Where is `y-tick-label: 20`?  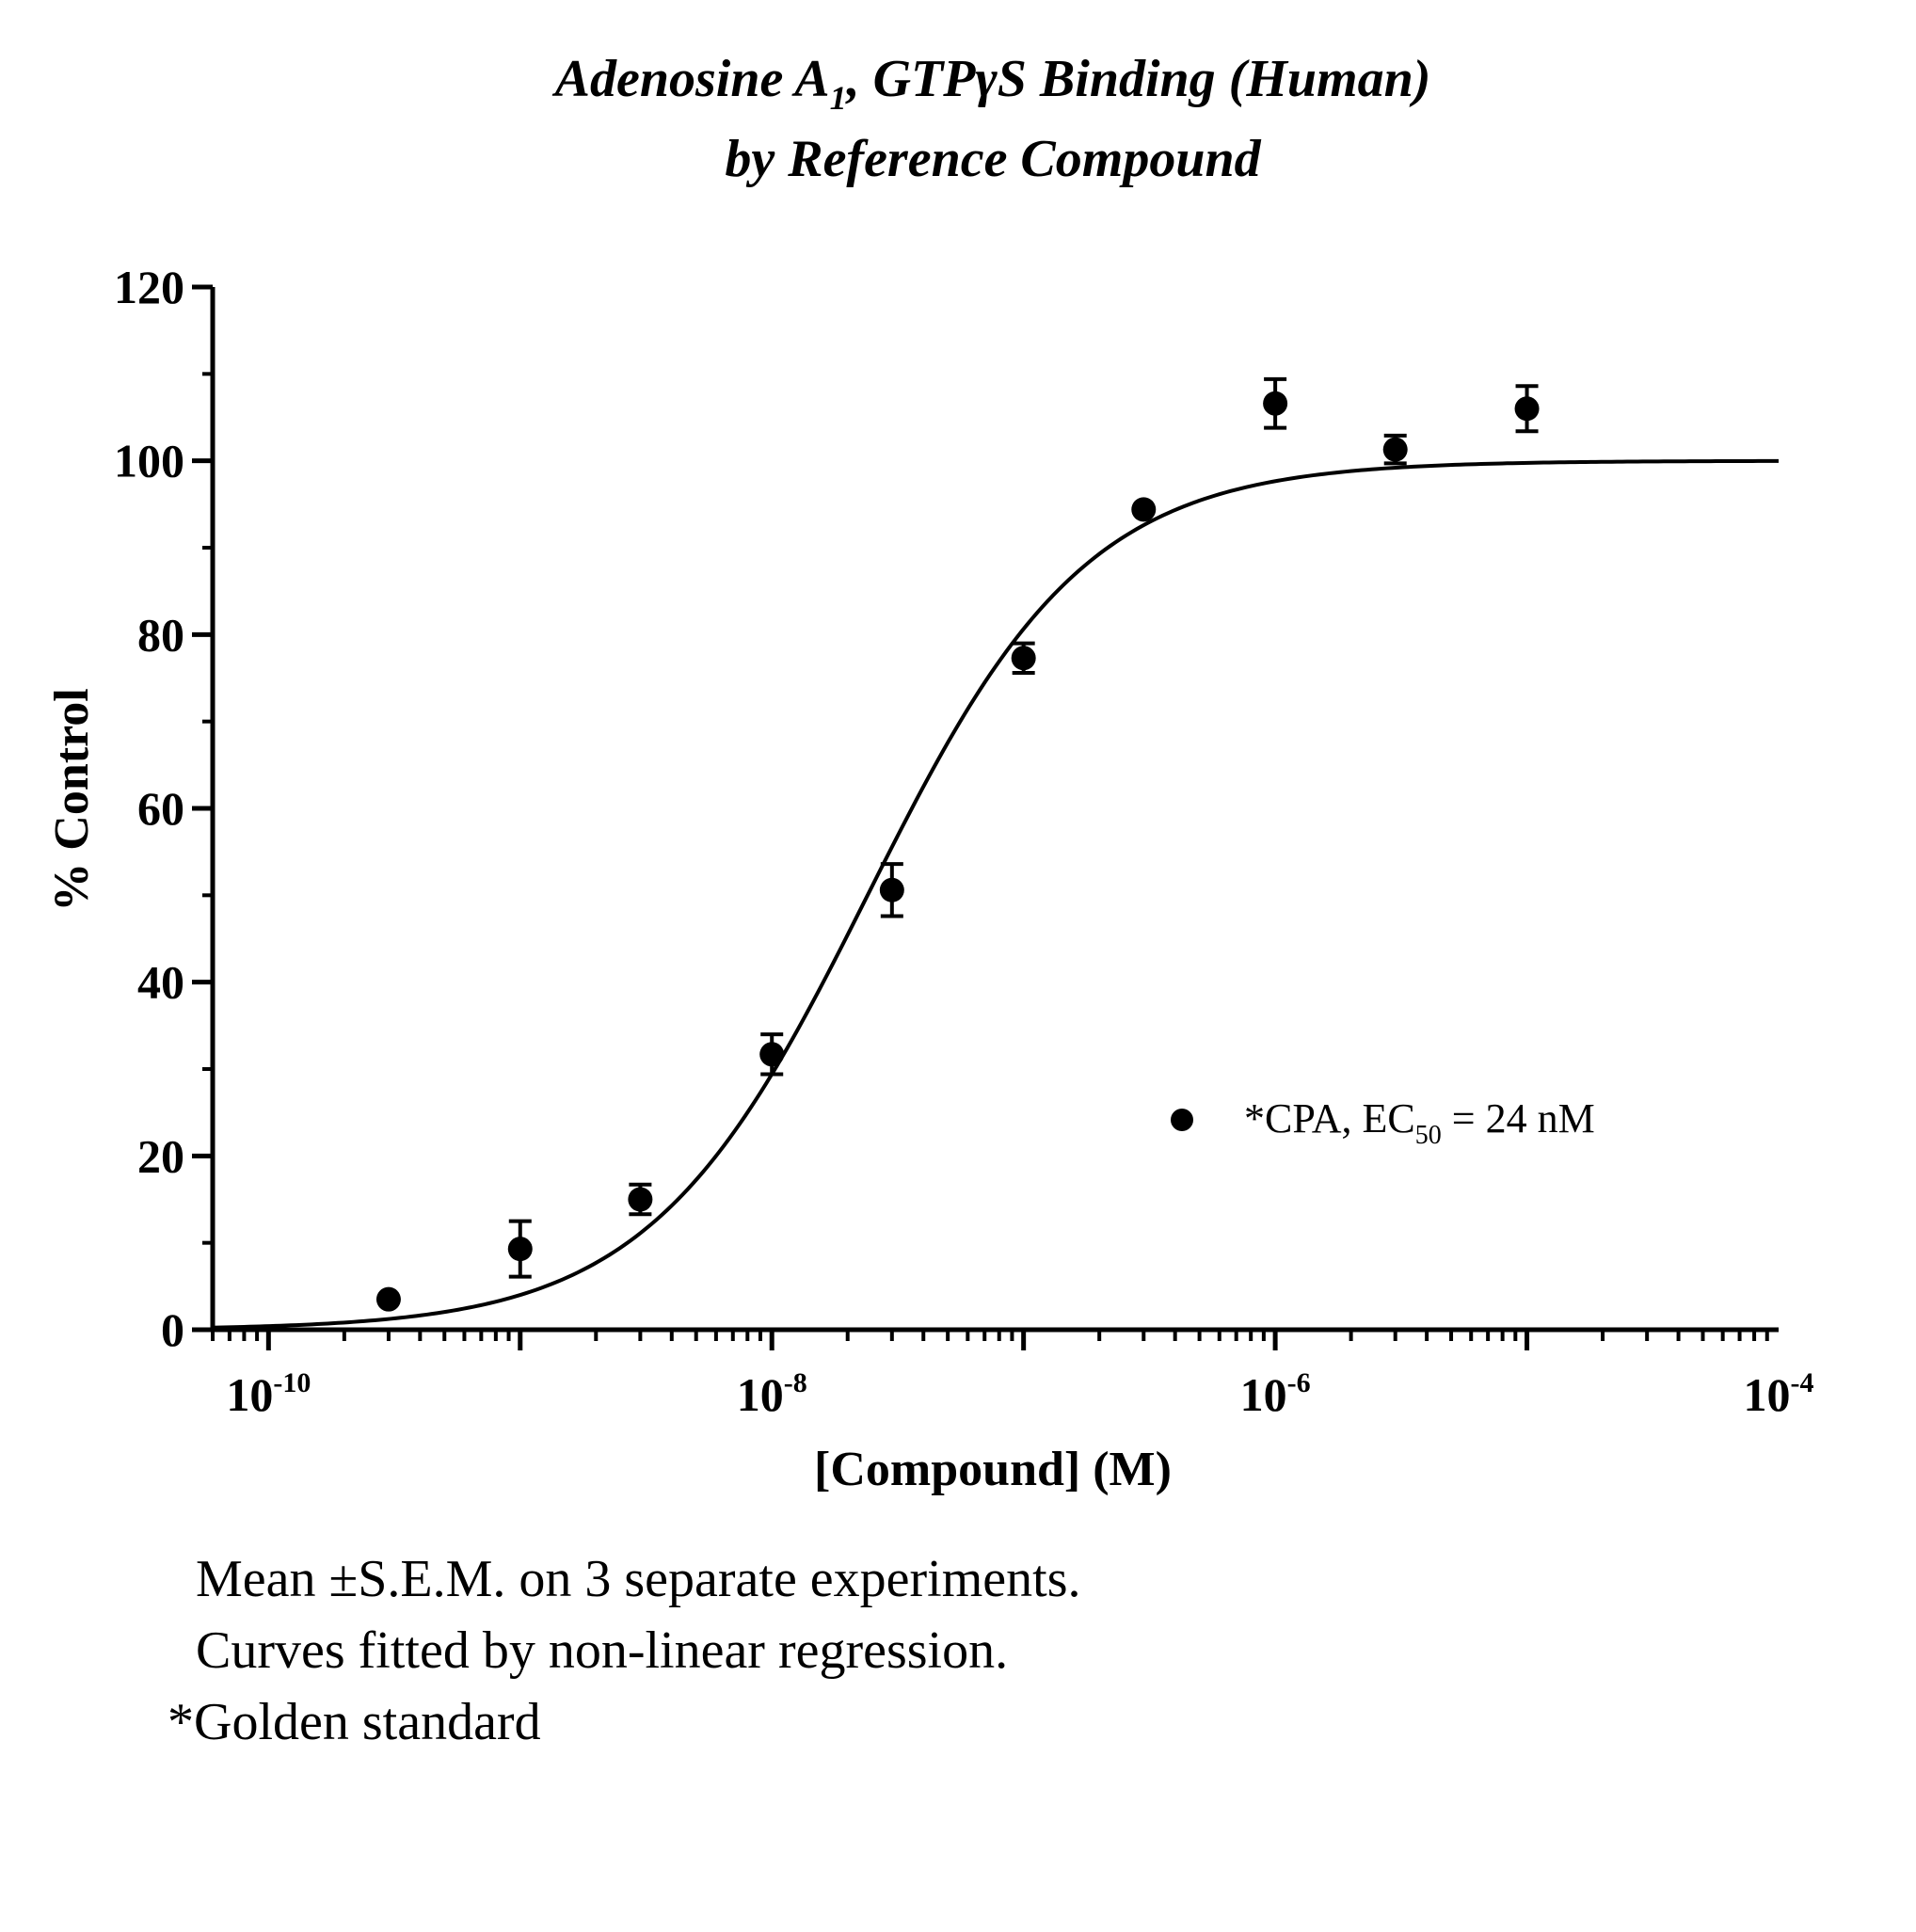 y-tick-label: 20 is located at coordinates (160, 1155).